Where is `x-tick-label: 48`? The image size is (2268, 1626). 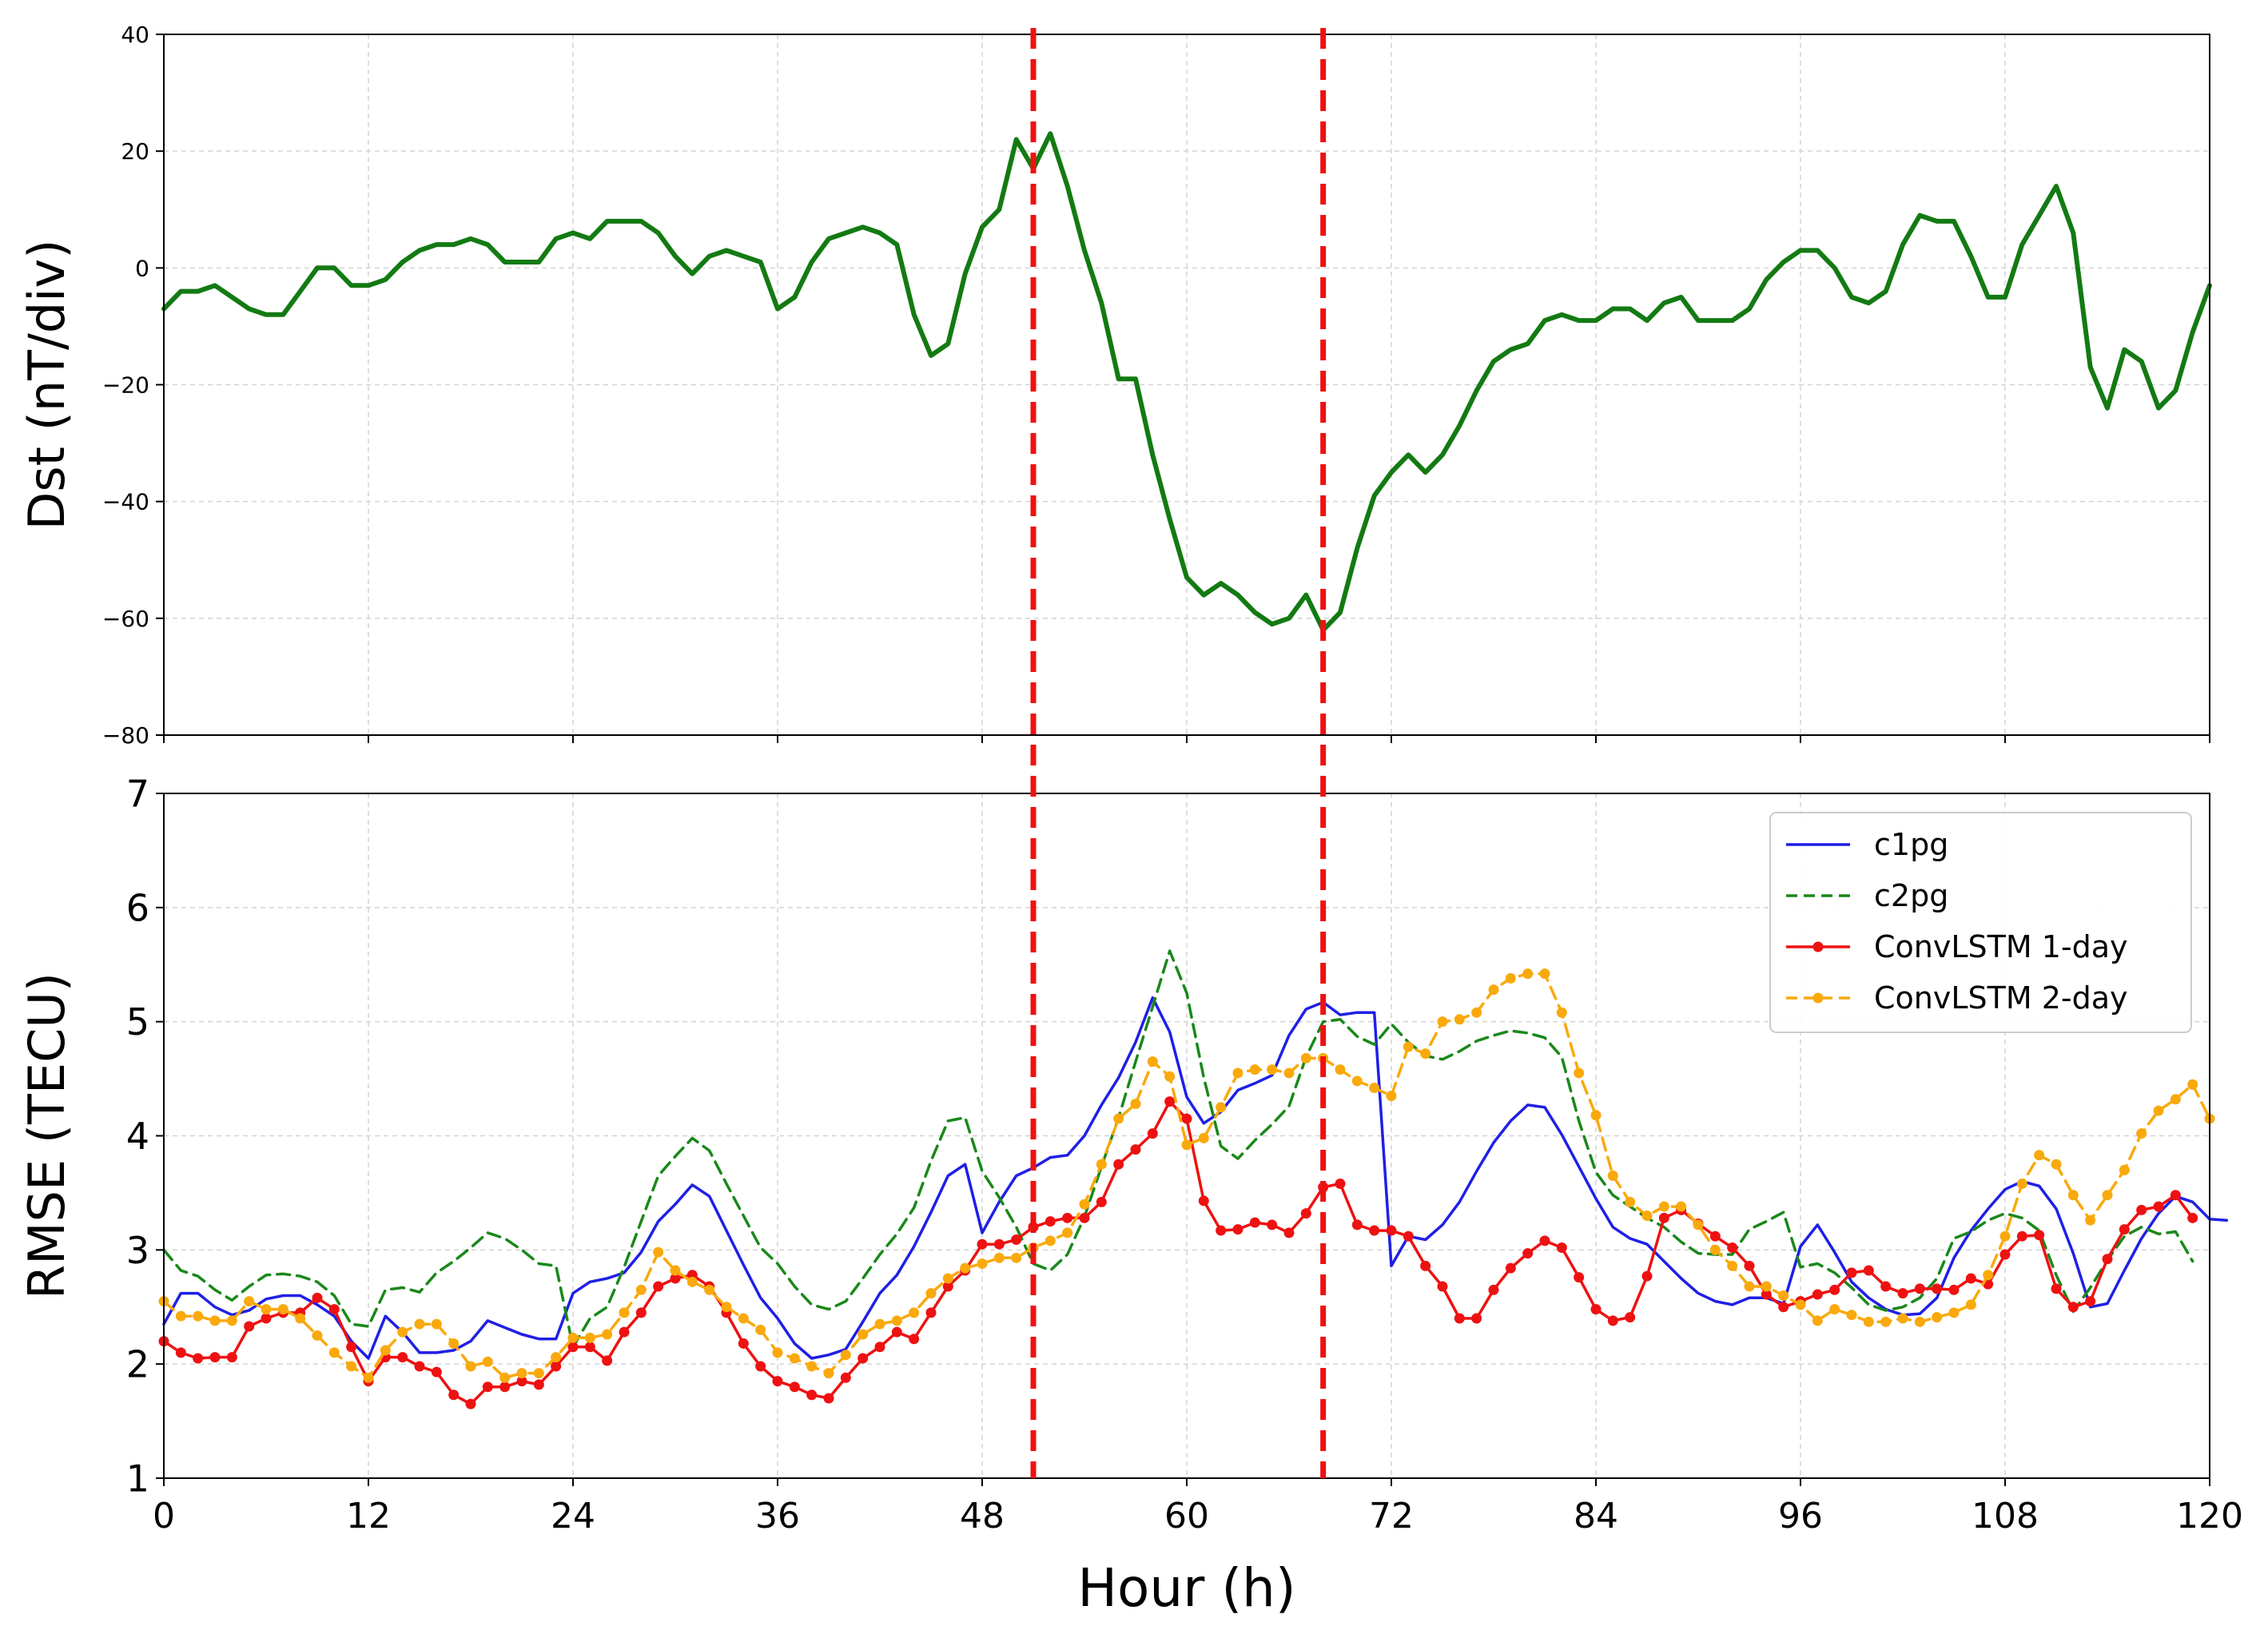 x-tick-label: 48 is located at coordinates (982, 1516).